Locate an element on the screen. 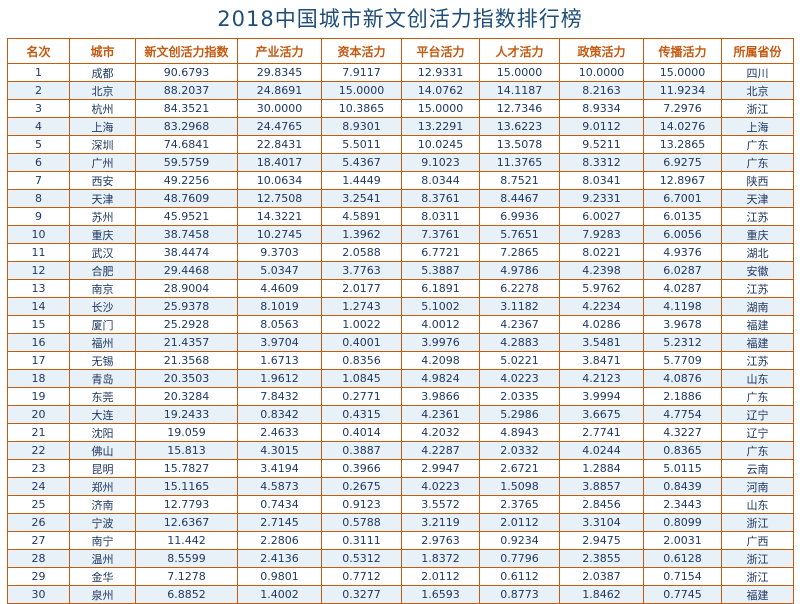 This screenshot has width=800, height=604. capital-cell: 0.4014 is located at coordinates (361, 432).